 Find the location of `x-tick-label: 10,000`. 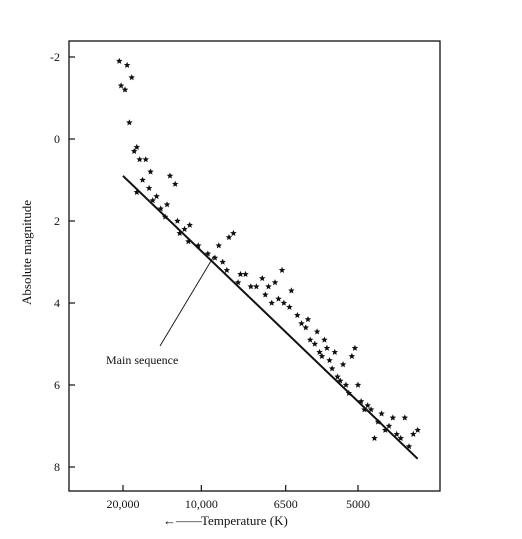

x-tick-label: 10,000 is located at coordinates (201, 504).